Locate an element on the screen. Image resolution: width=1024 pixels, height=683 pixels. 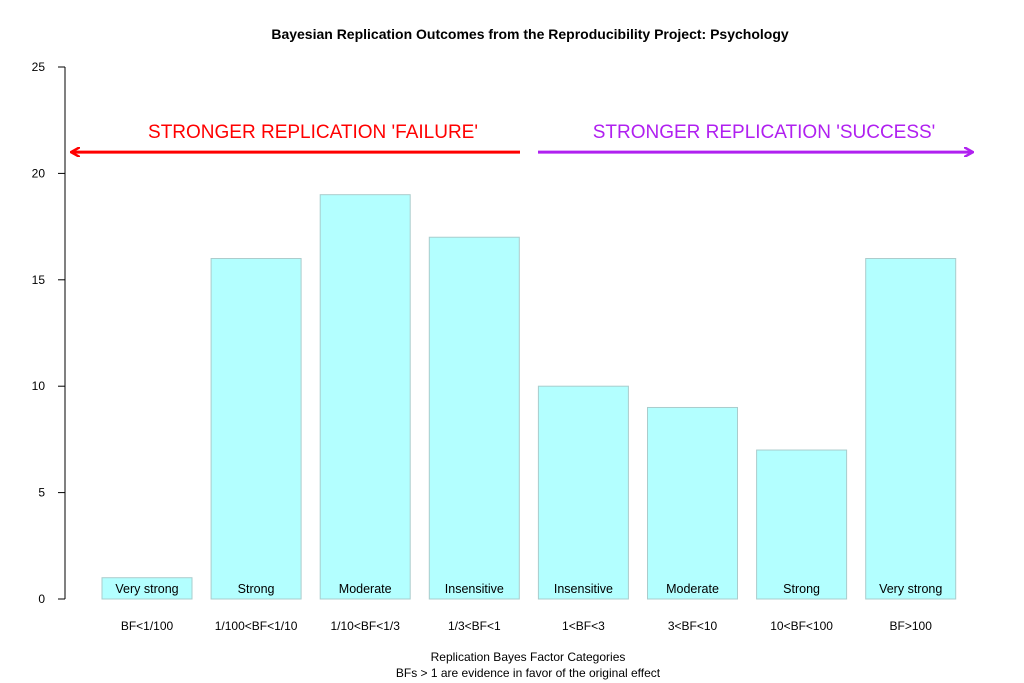
y-tick-label: 5 is located at coordinates (41, 493).